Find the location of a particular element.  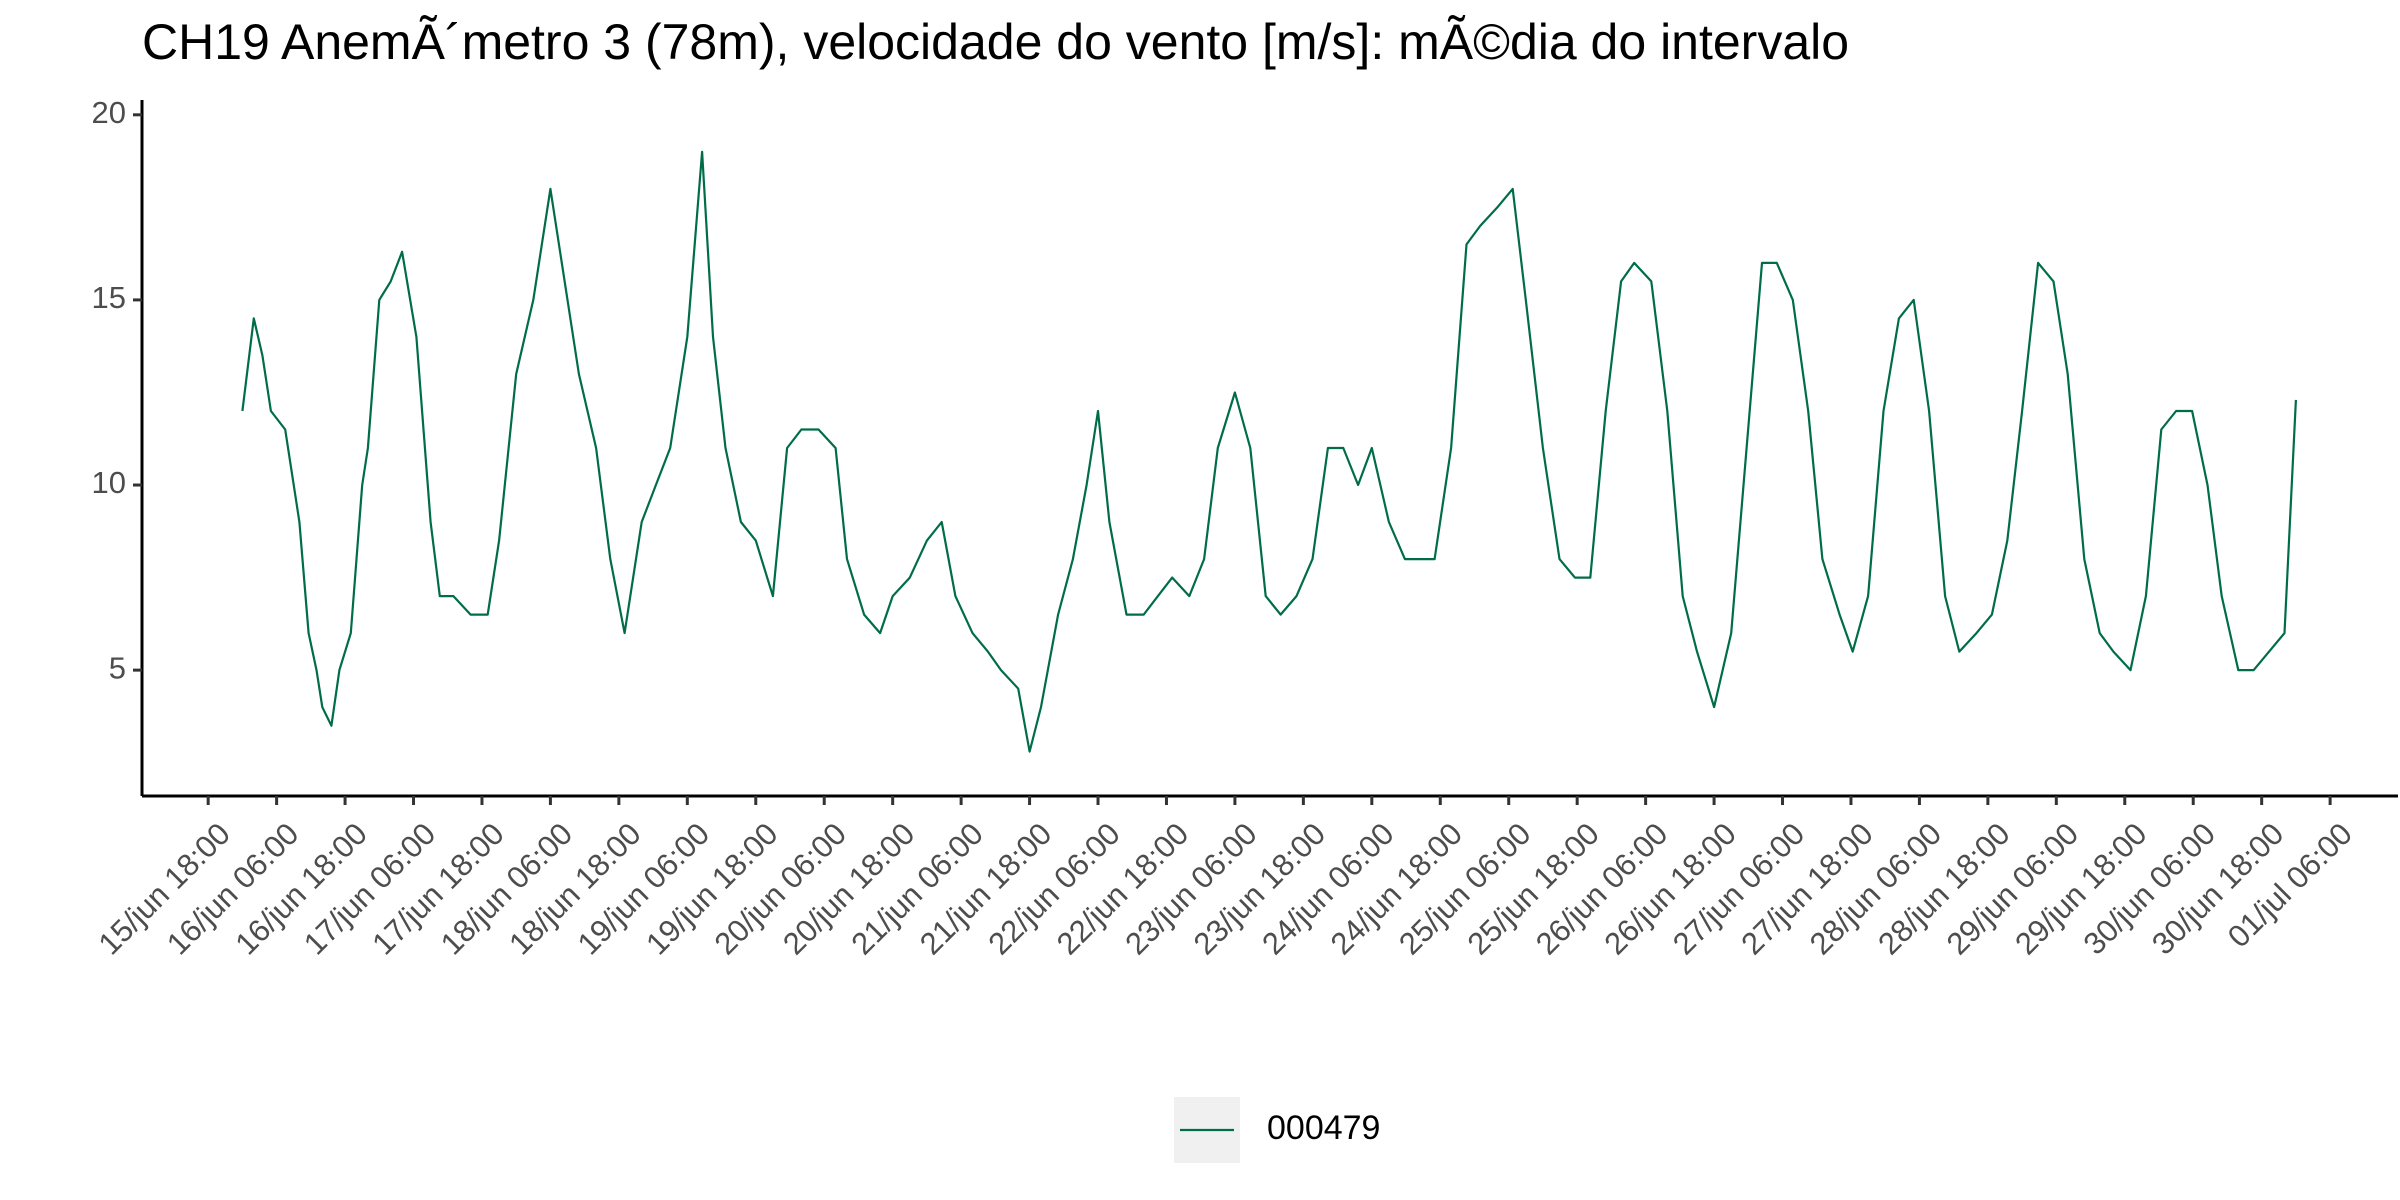

y-tick-label: 15 is located at coordinates (109, 297).